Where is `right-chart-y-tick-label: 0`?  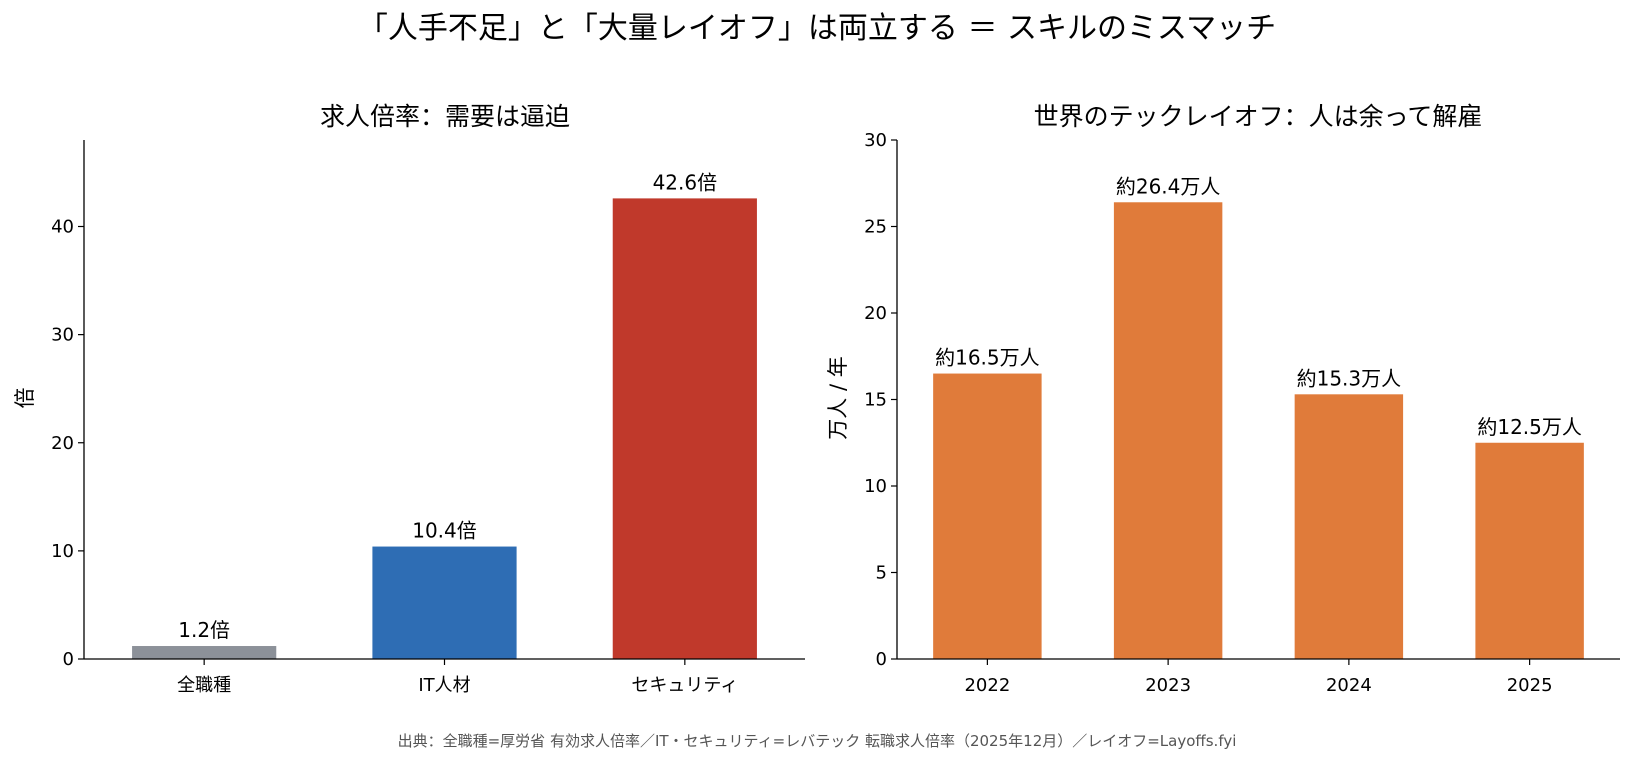
right-chart-y-tick-label: 0 is located at coordinates (881, 659).